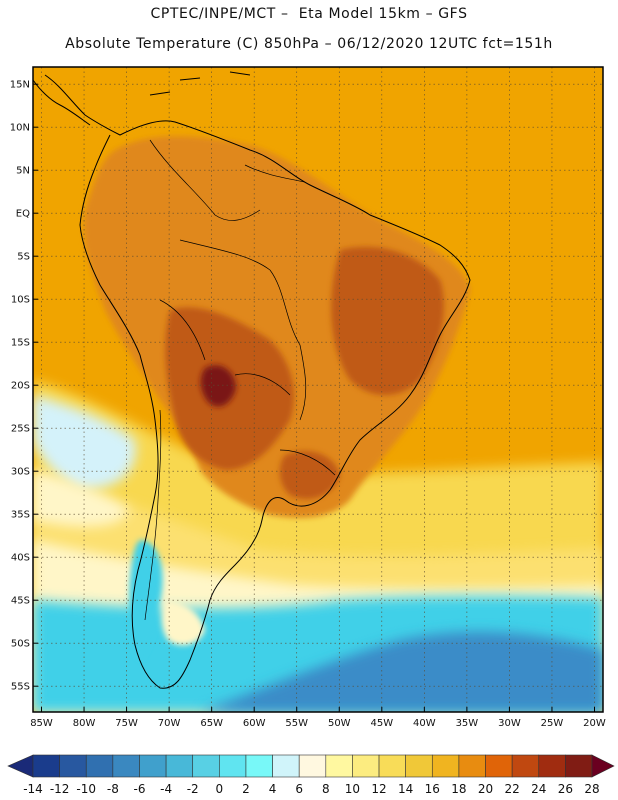 The height and width of the screenshot is (800, 618). What do you see at coordinates (603, 766) in the screenshot?
I see `colorbar-over-arrow` at bounding box center [603, 766].